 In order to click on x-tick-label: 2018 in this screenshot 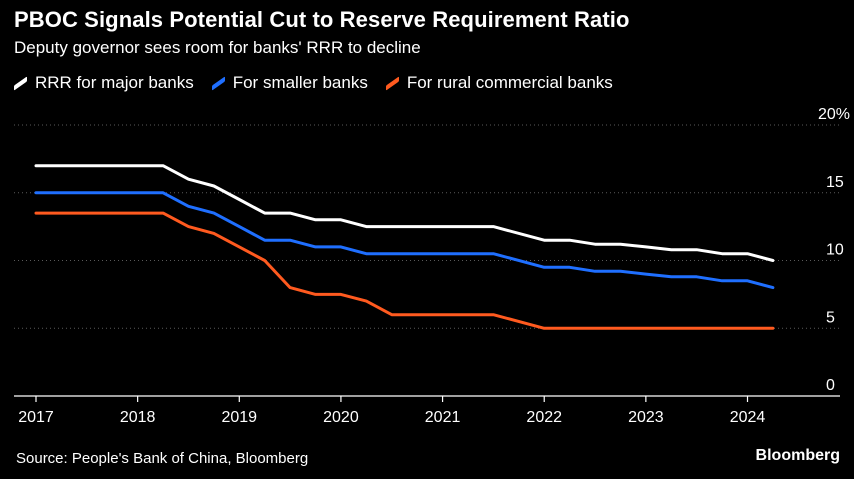, I will do `click(138, 417)`.